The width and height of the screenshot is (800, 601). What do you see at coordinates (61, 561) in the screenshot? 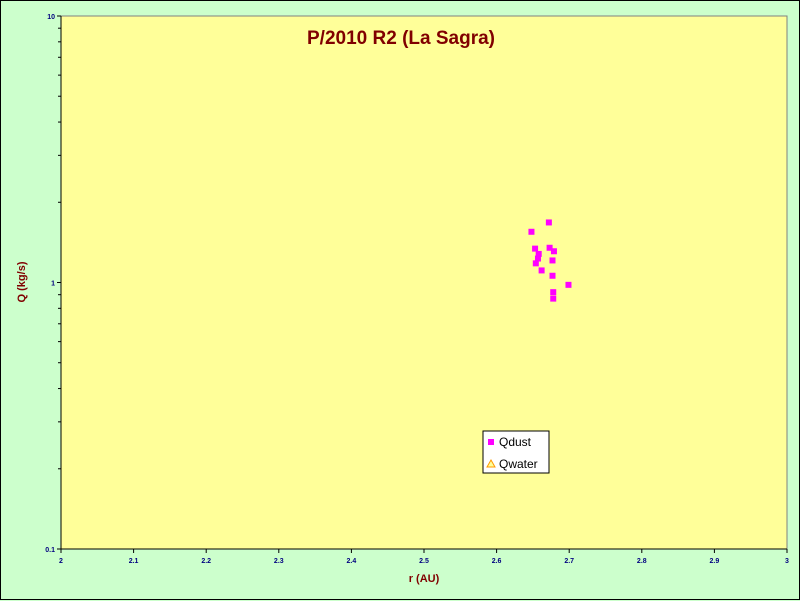
I see `x-tick-label: 2` at bounding box center [61, 561].